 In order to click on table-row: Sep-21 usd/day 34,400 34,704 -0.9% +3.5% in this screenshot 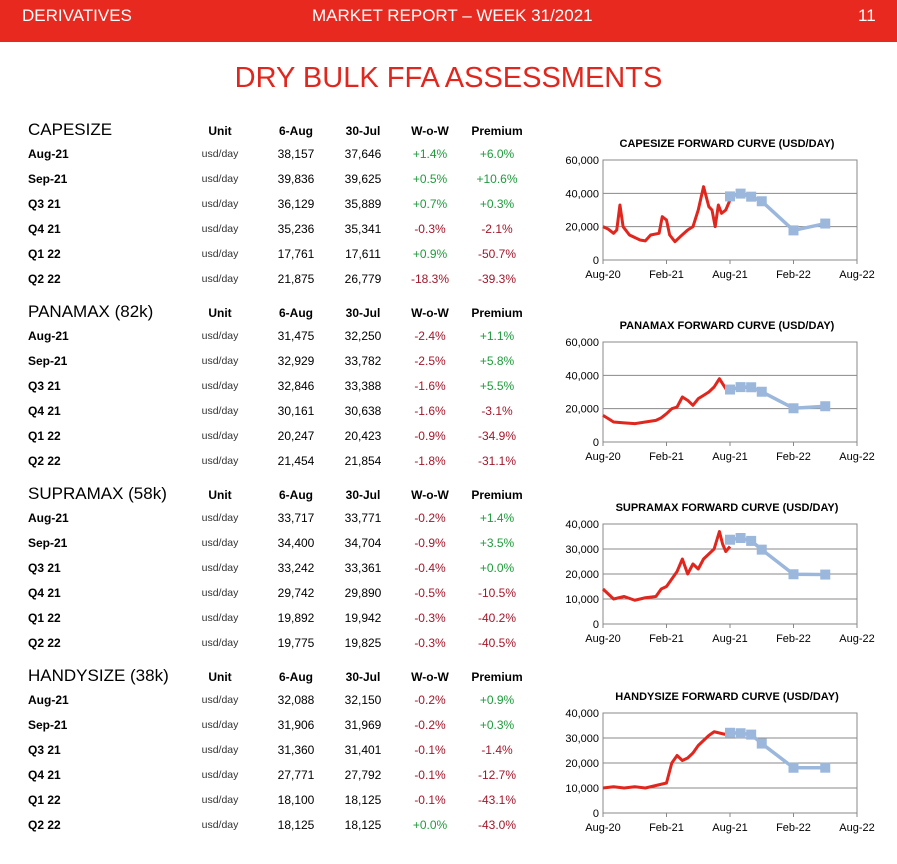, I will do `click(278, 546)`.